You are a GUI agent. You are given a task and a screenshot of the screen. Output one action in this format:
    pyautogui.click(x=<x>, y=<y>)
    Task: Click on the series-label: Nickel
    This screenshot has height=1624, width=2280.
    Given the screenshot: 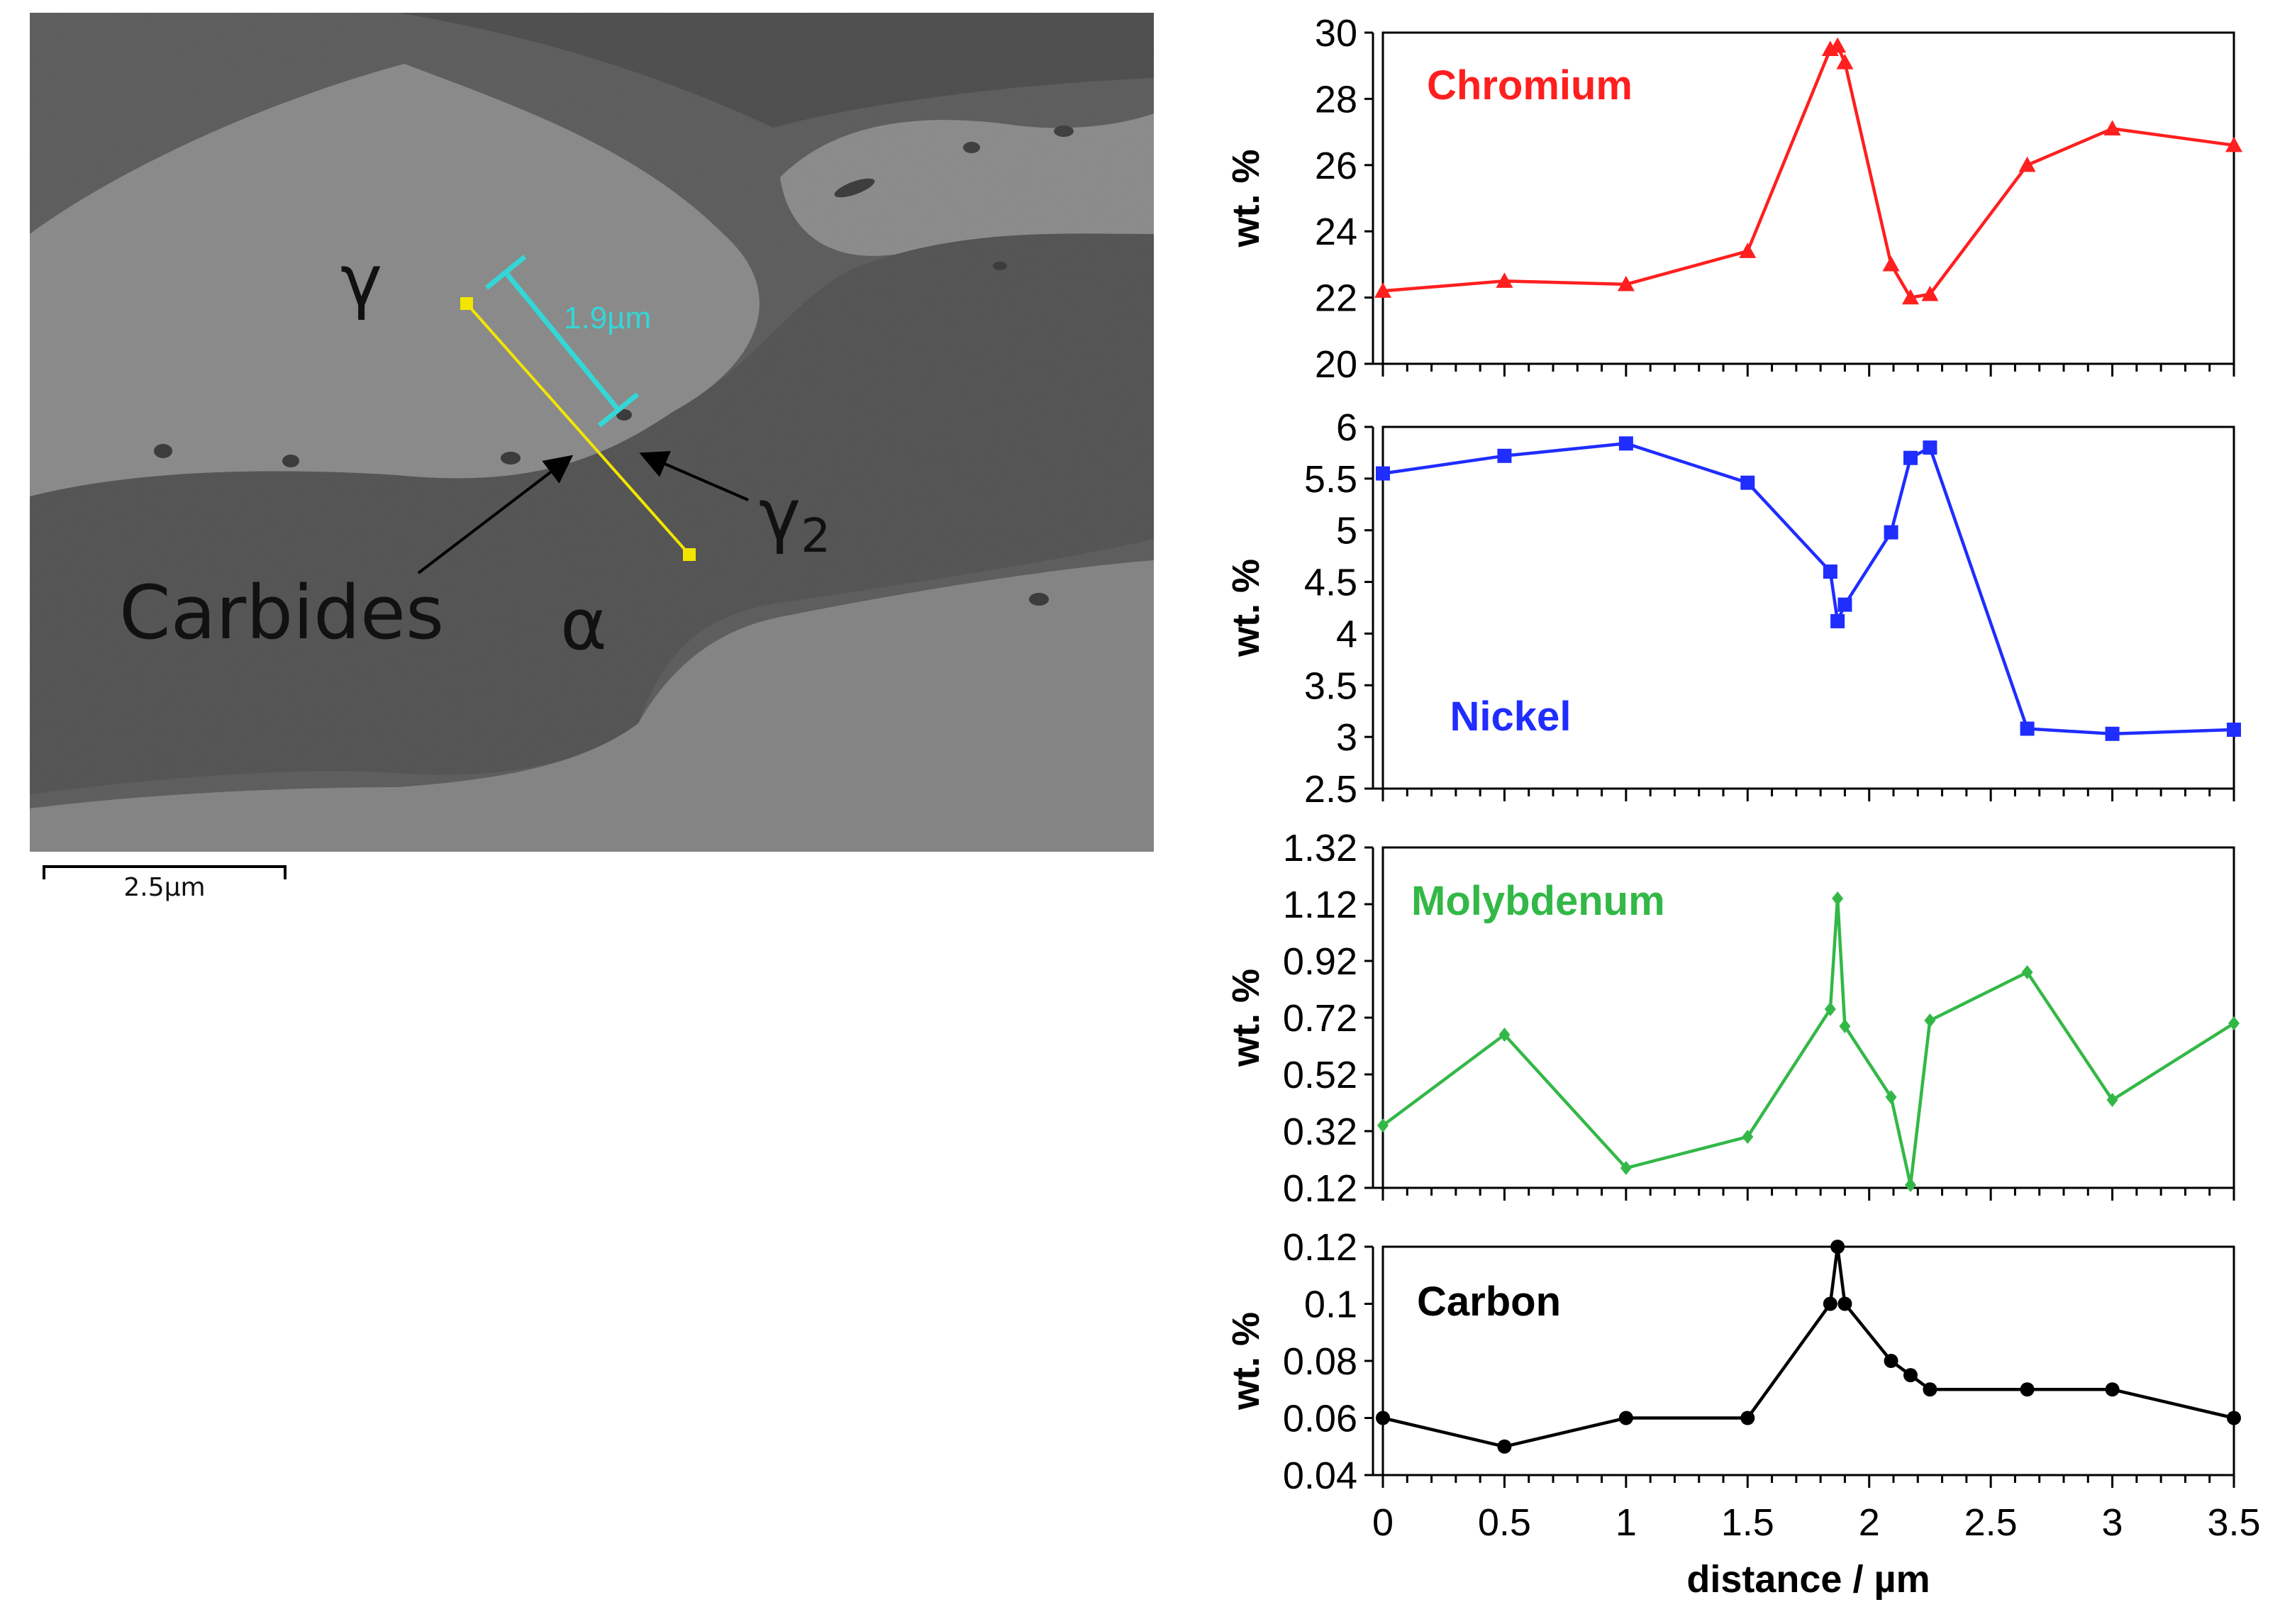 What is the action you would take?
    pyautogui.click(x=1511, y=717)
    